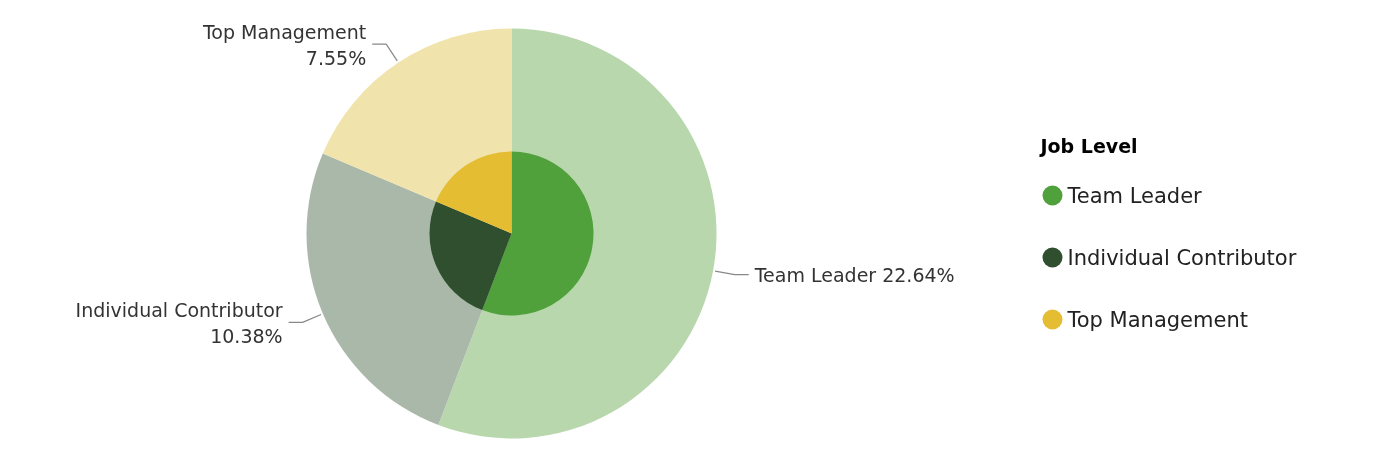 The width and height of the screenshot is (1399, 455). Describe the element at coordinates (1157, 319) in the screenshot. I see `legend-label: Top Management` at that location.